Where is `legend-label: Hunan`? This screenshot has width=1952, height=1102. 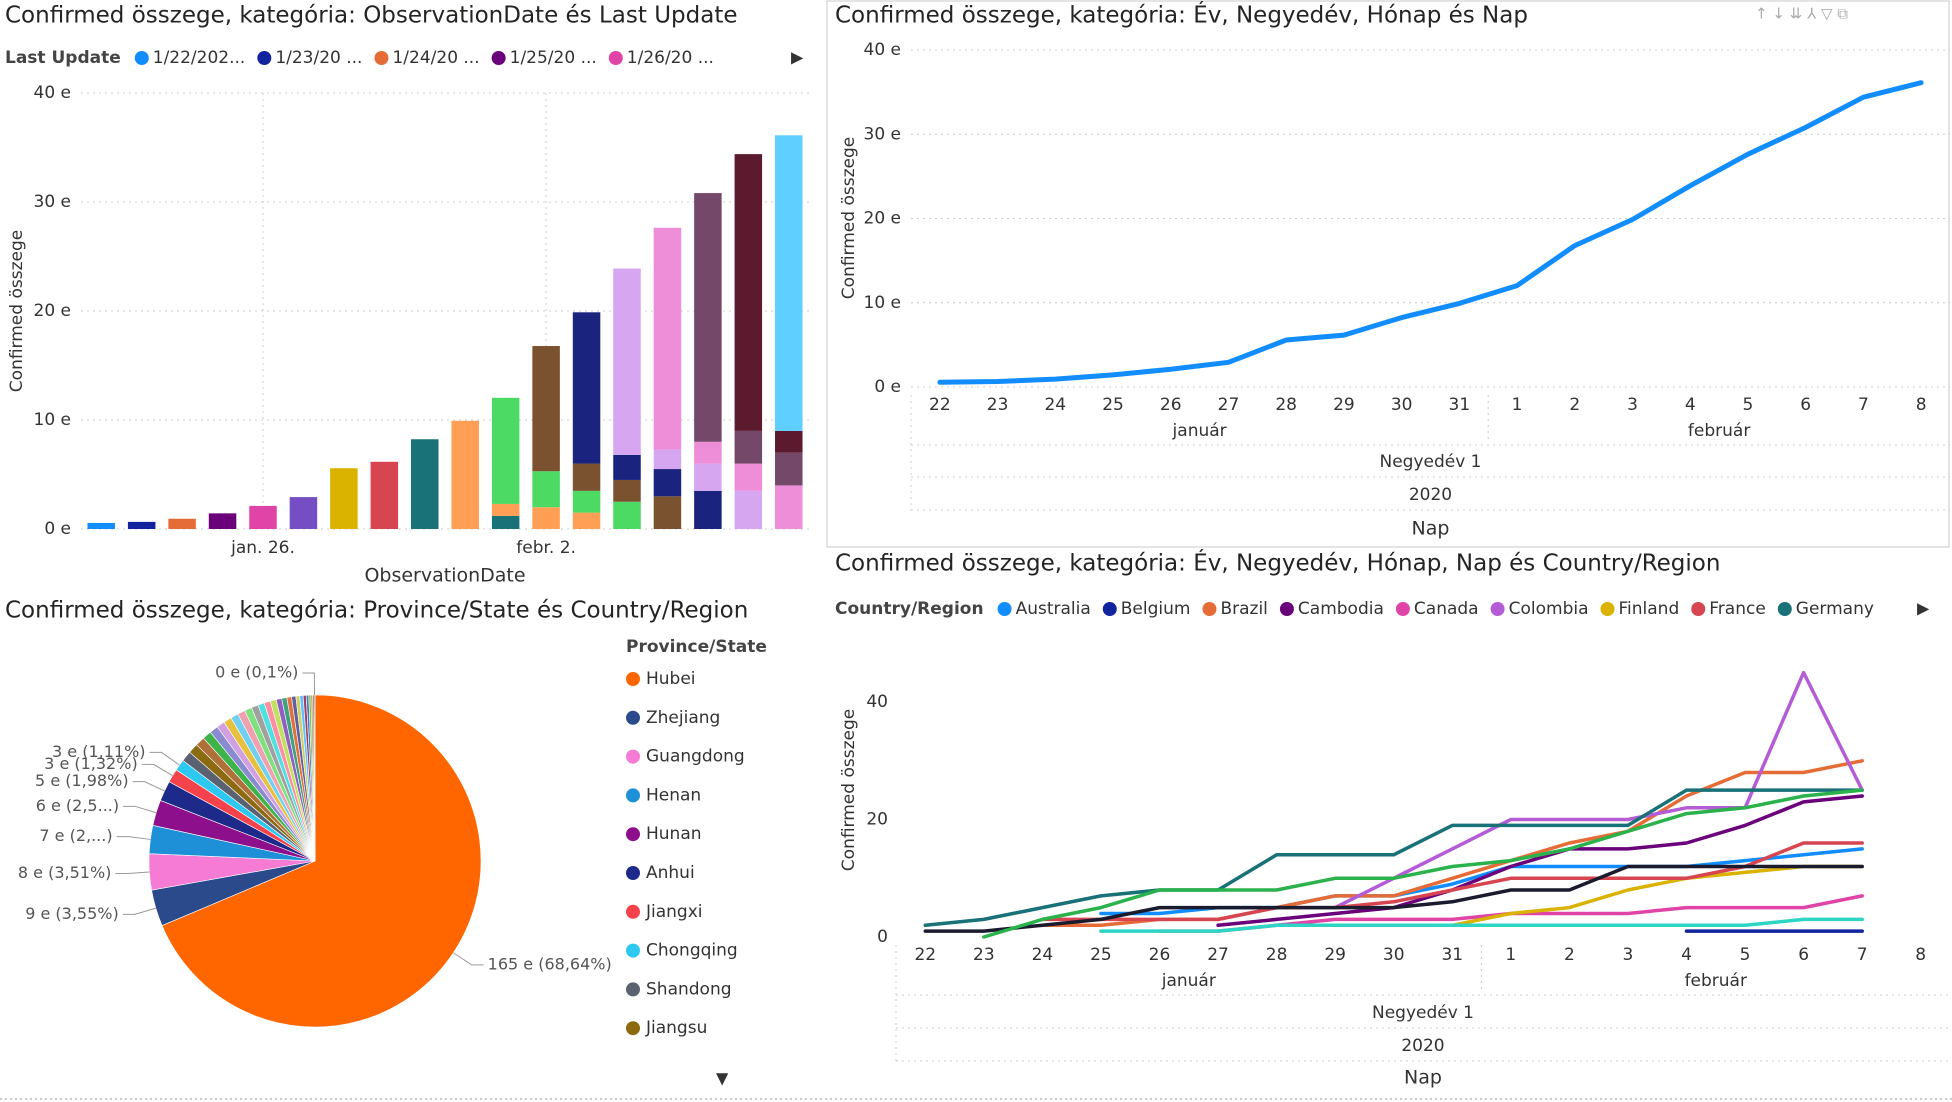
legend-label: Hunan is located at coordinates (674, 834).